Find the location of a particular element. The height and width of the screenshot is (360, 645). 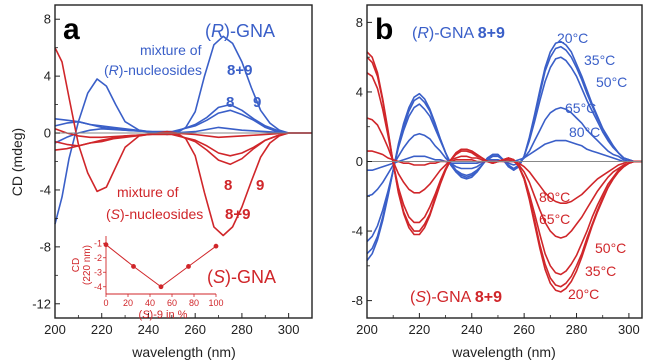

inset-points is located at coordinates (161, 266).